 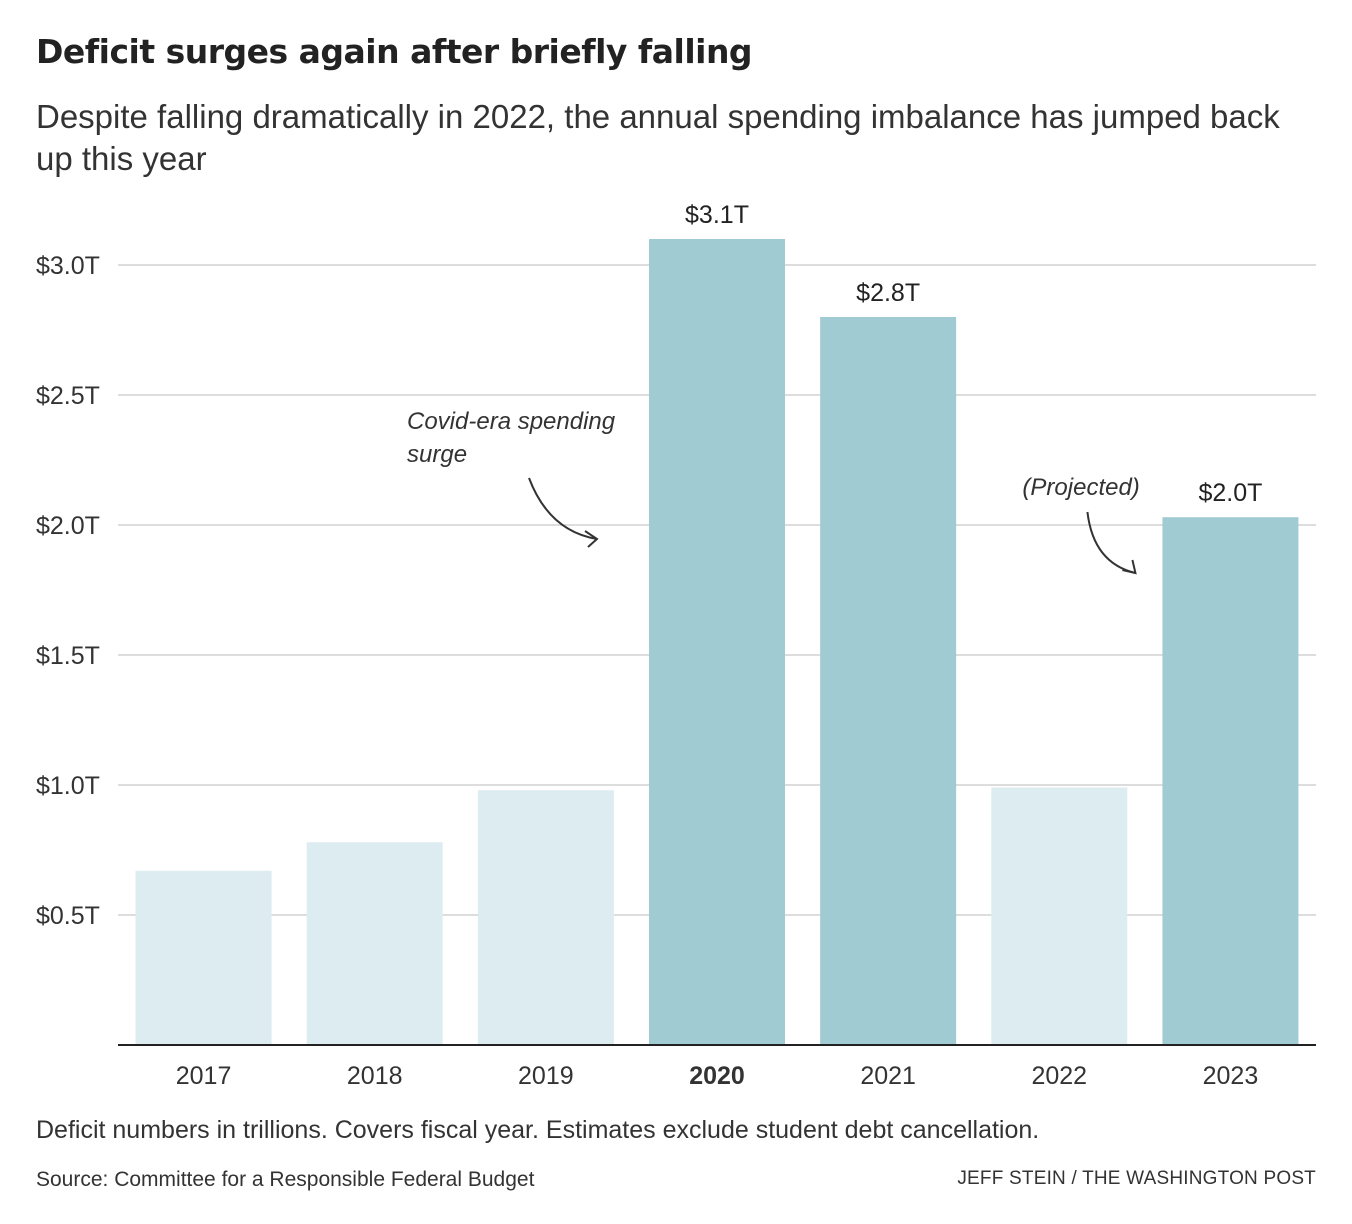 I want to click on bar-2020, so click(x=717, y=642).